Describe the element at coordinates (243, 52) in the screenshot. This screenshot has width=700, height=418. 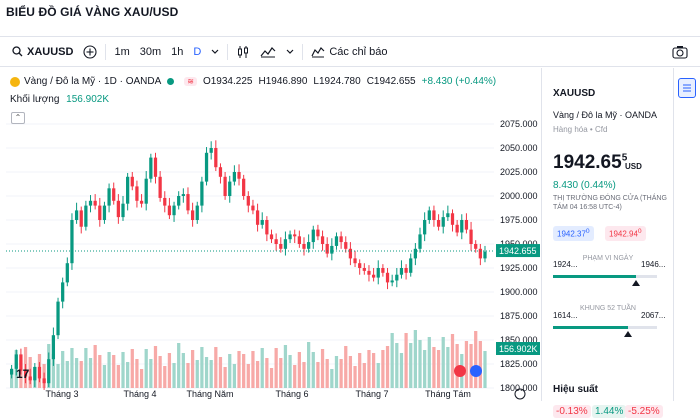
I see `chart-type-candles-button` at that location.